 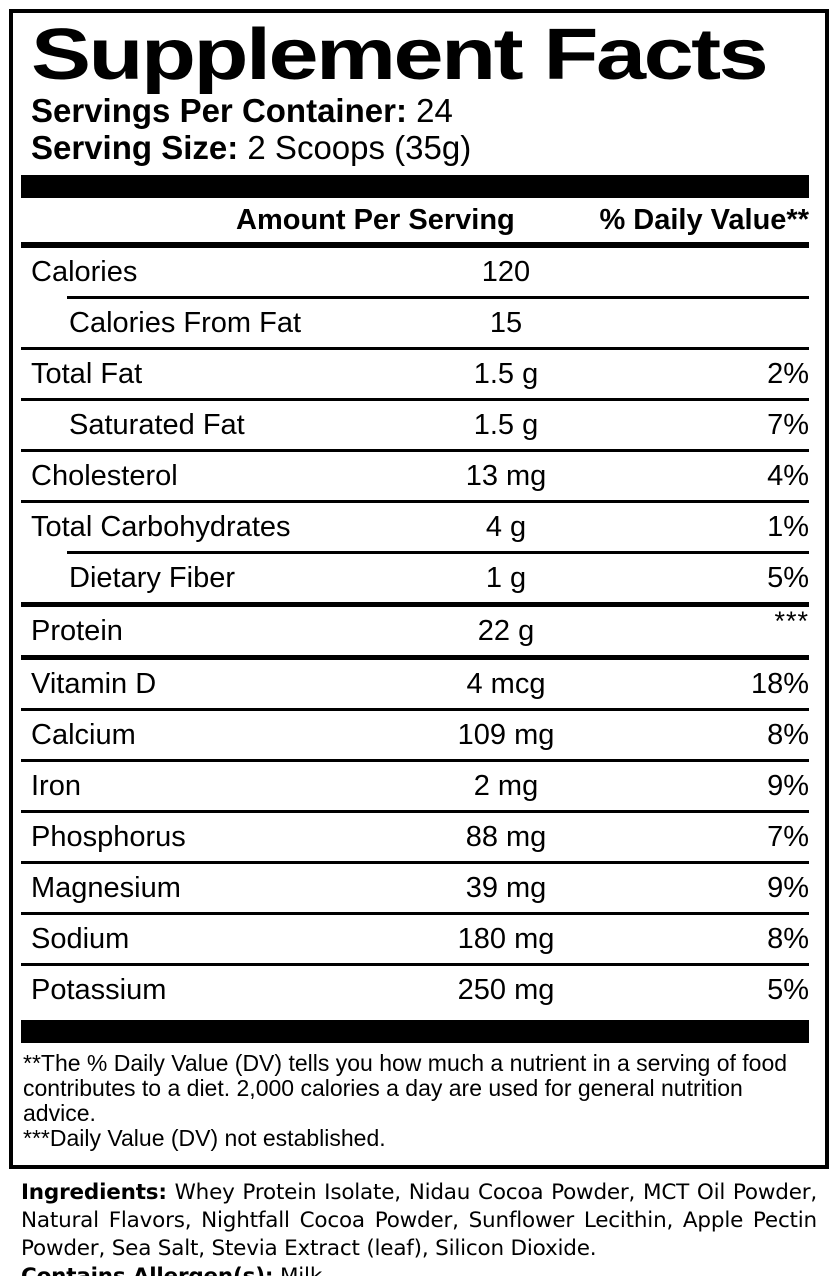 I want to click on nutrient-name: Sodium, so click(x=80, y=938).